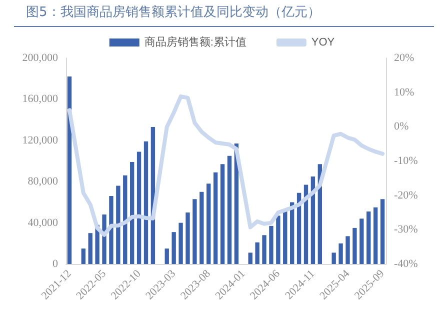 This screenshot has width=444, height=328. What do you see at coordinates (323, 42) in the screenshot?
I see `legend-label: YOY` at bounding box center [323, 42].